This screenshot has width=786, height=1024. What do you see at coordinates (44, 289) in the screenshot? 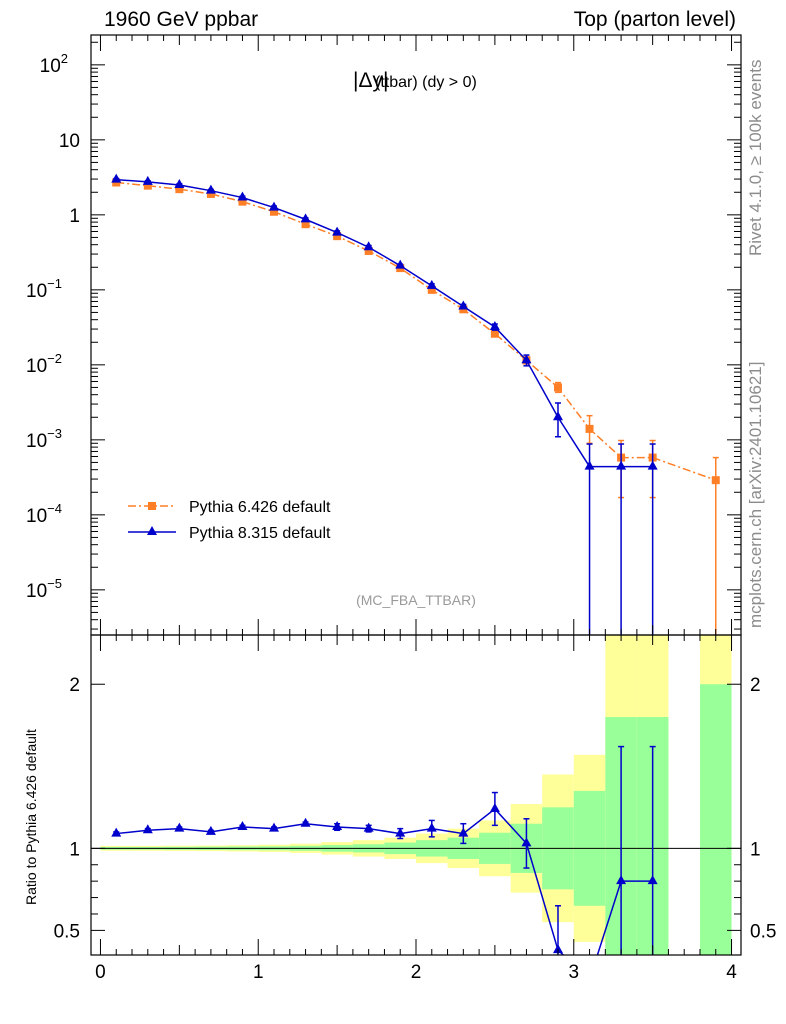
I see `y-tick-label: 10⁻¹` at bounding box center [44, 289].